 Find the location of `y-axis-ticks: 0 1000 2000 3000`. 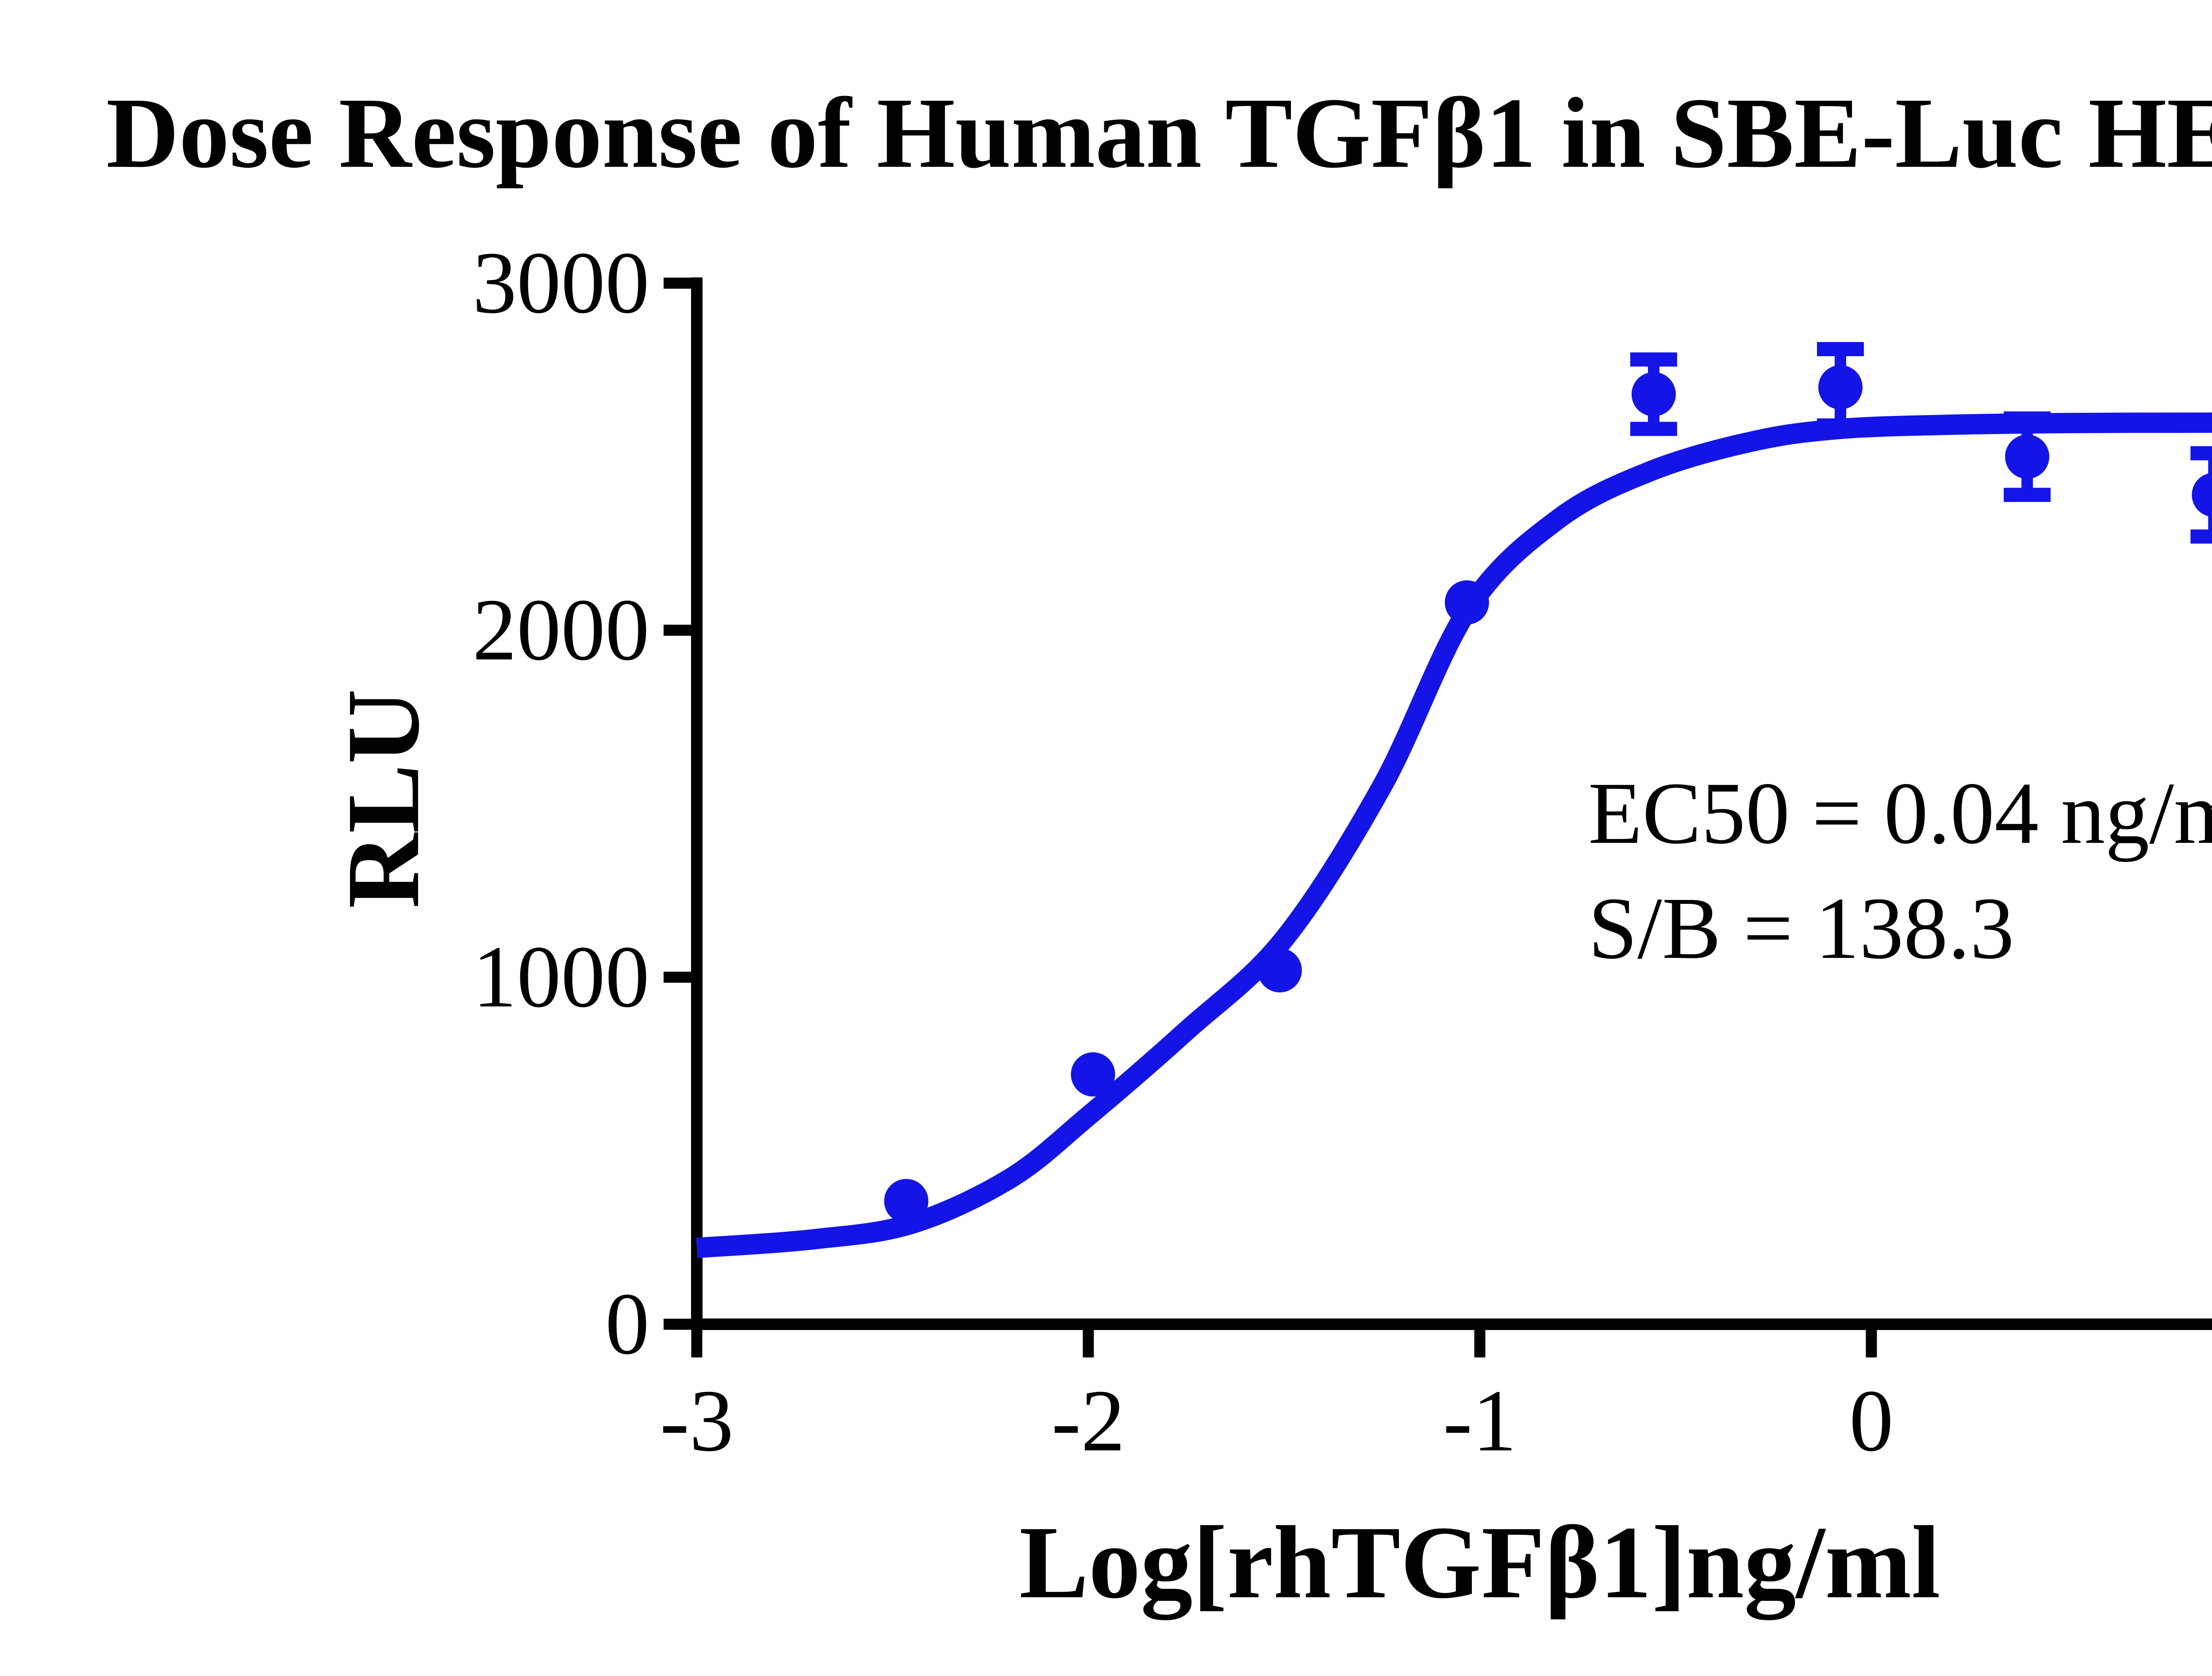

y-axis-ticks: 0 1000 2000 3000 is located at coordinates (585, 803).